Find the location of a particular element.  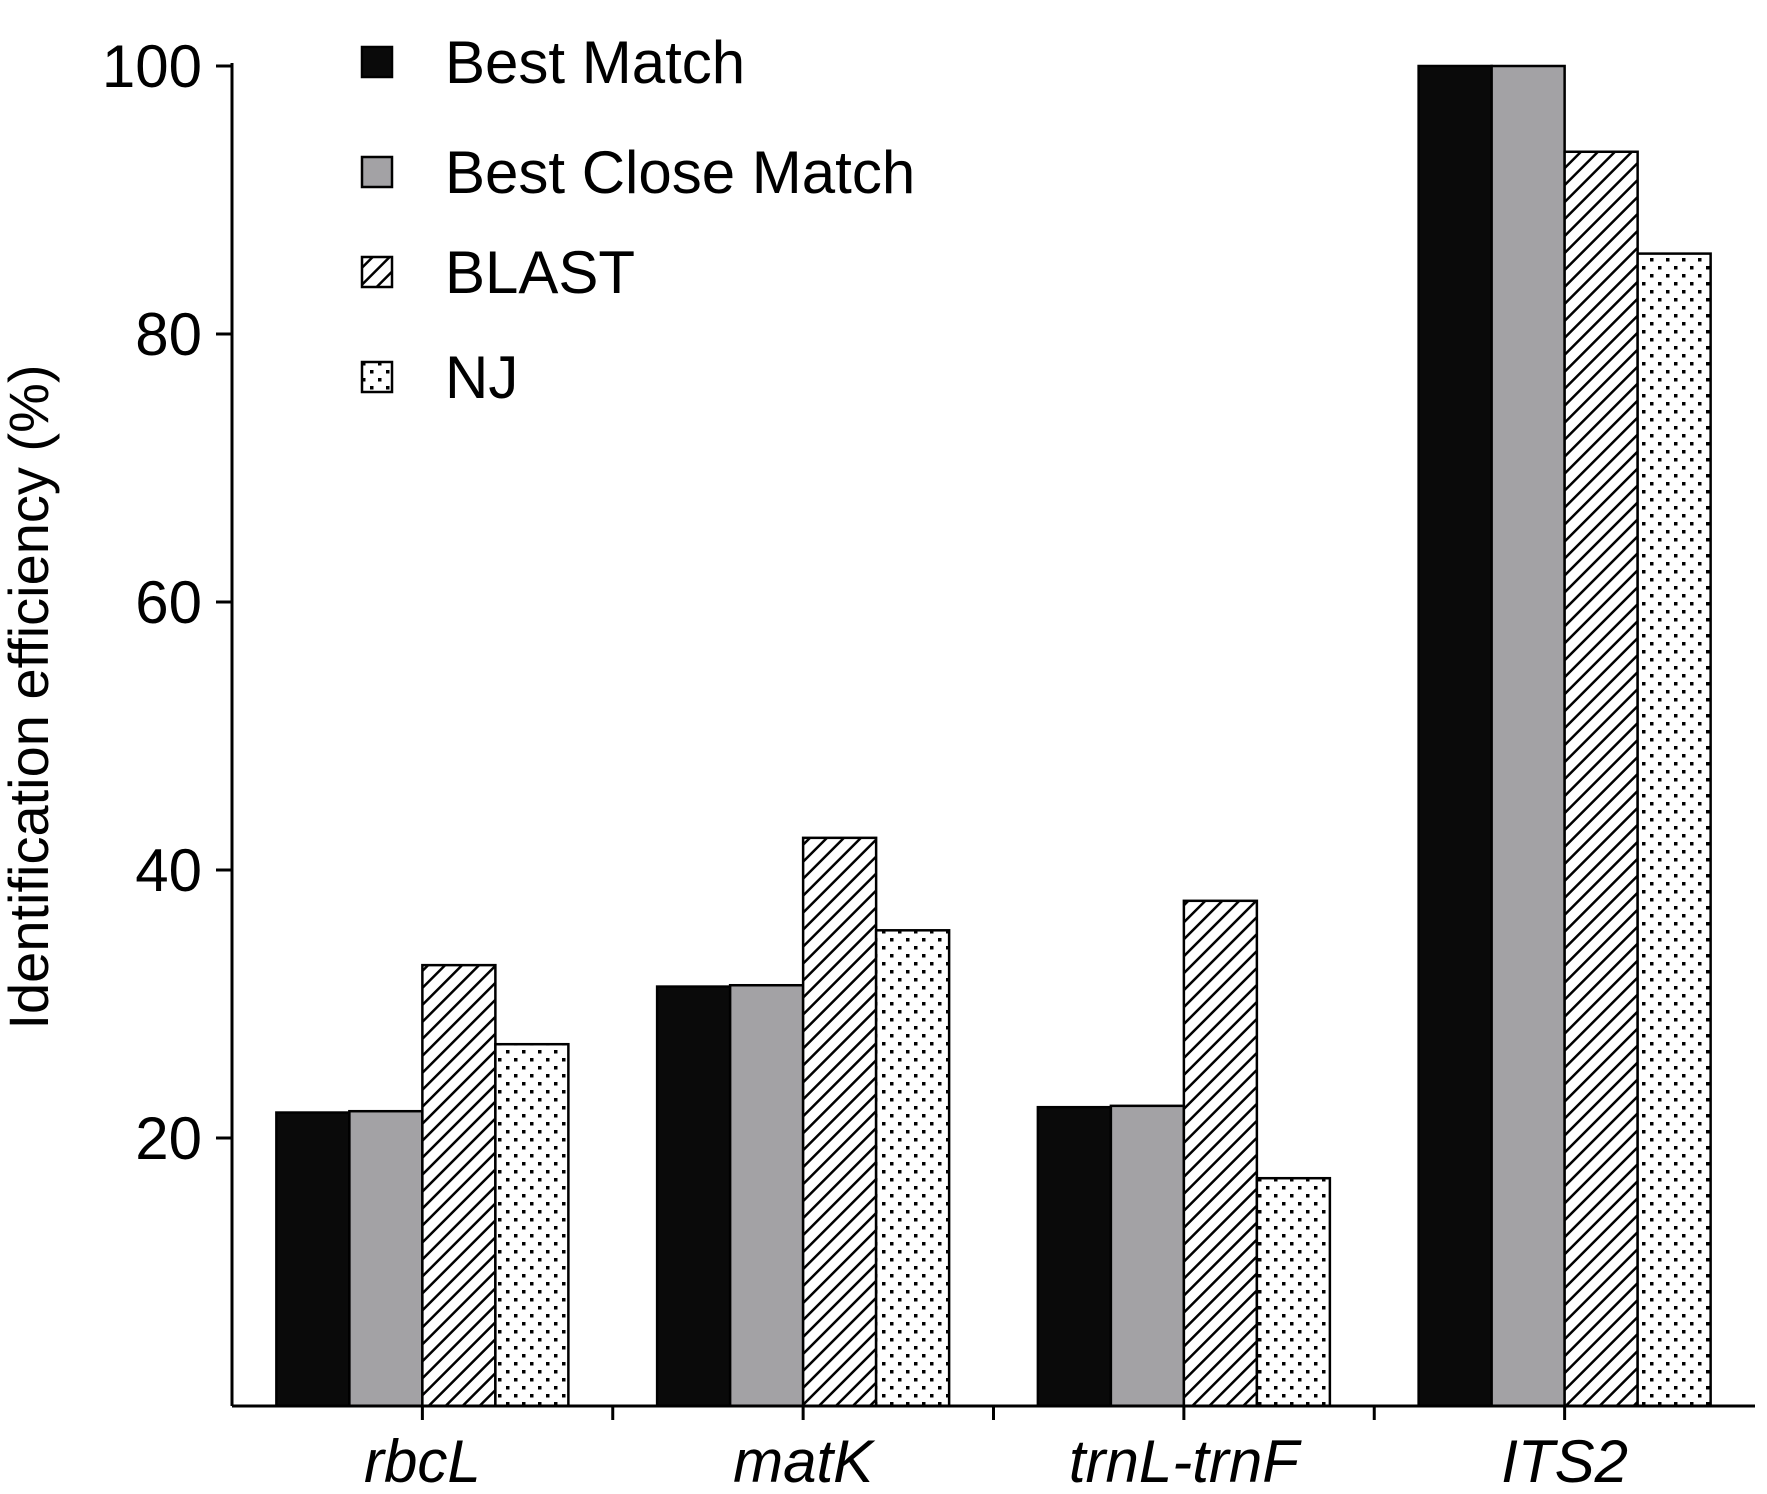

legend: Best Match Best Close Match BLAST NJ is located at coordinates (637, 220).